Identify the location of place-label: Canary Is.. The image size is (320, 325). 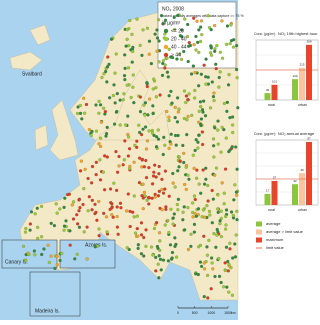
(16, 262).